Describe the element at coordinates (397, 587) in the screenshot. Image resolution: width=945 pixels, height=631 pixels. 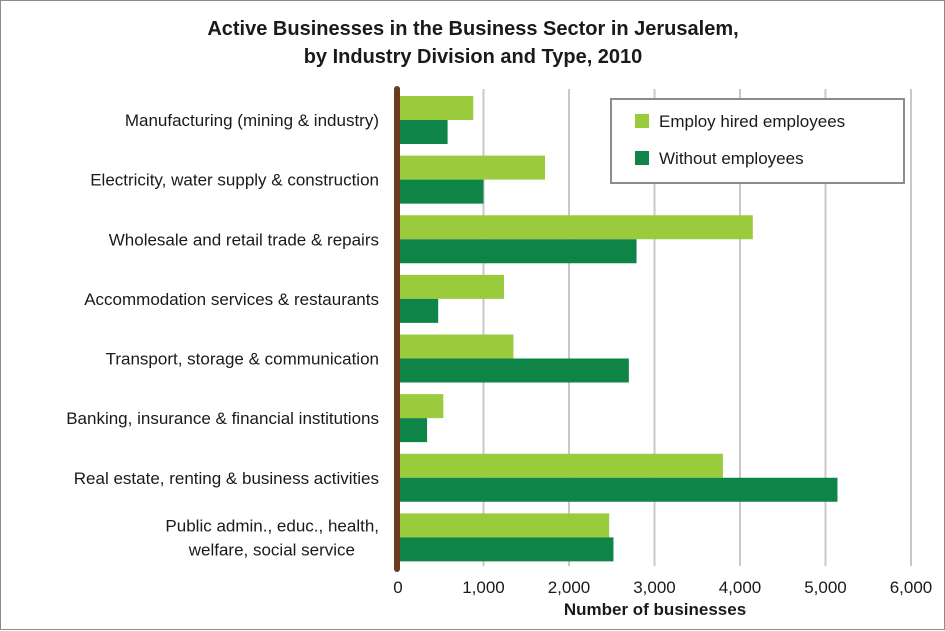
I see `x-tick-label: 0` at that location.